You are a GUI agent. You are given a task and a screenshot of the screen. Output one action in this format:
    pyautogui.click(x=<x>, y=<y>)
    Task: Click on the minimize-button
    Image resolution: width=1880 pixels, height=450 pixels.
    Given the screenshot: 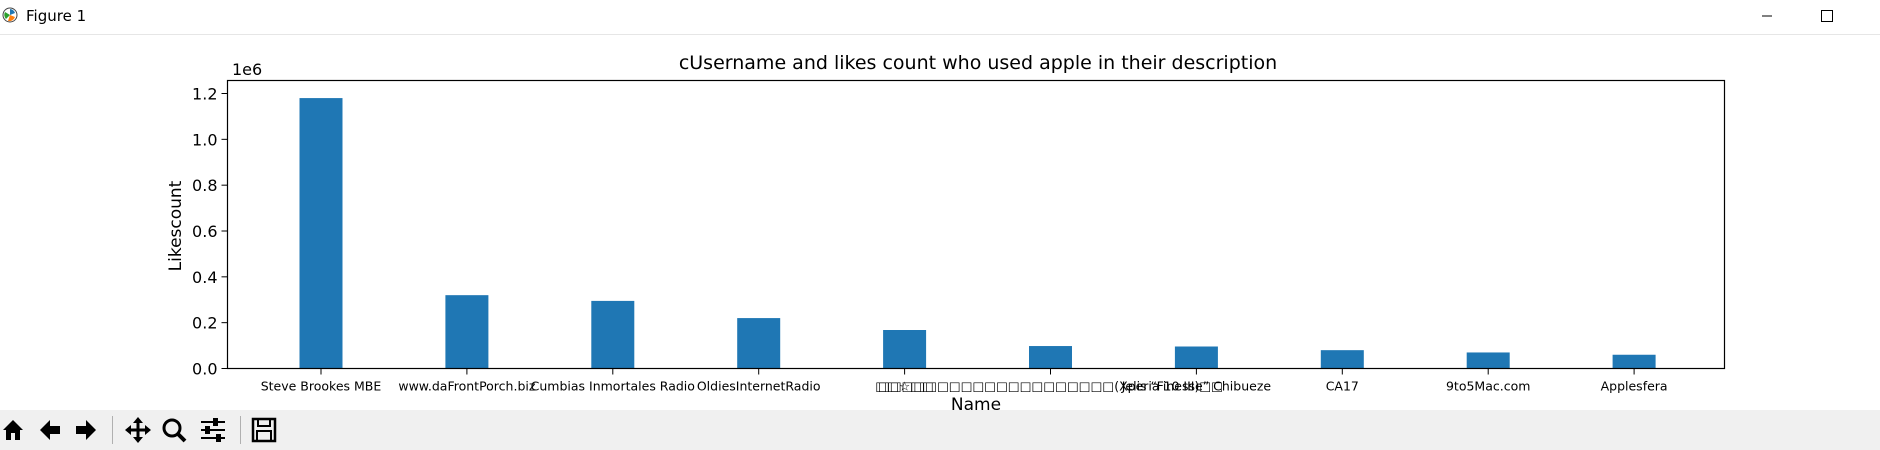 What is the action you would take?
    pyautogui.click(x=1767, y=16)
    